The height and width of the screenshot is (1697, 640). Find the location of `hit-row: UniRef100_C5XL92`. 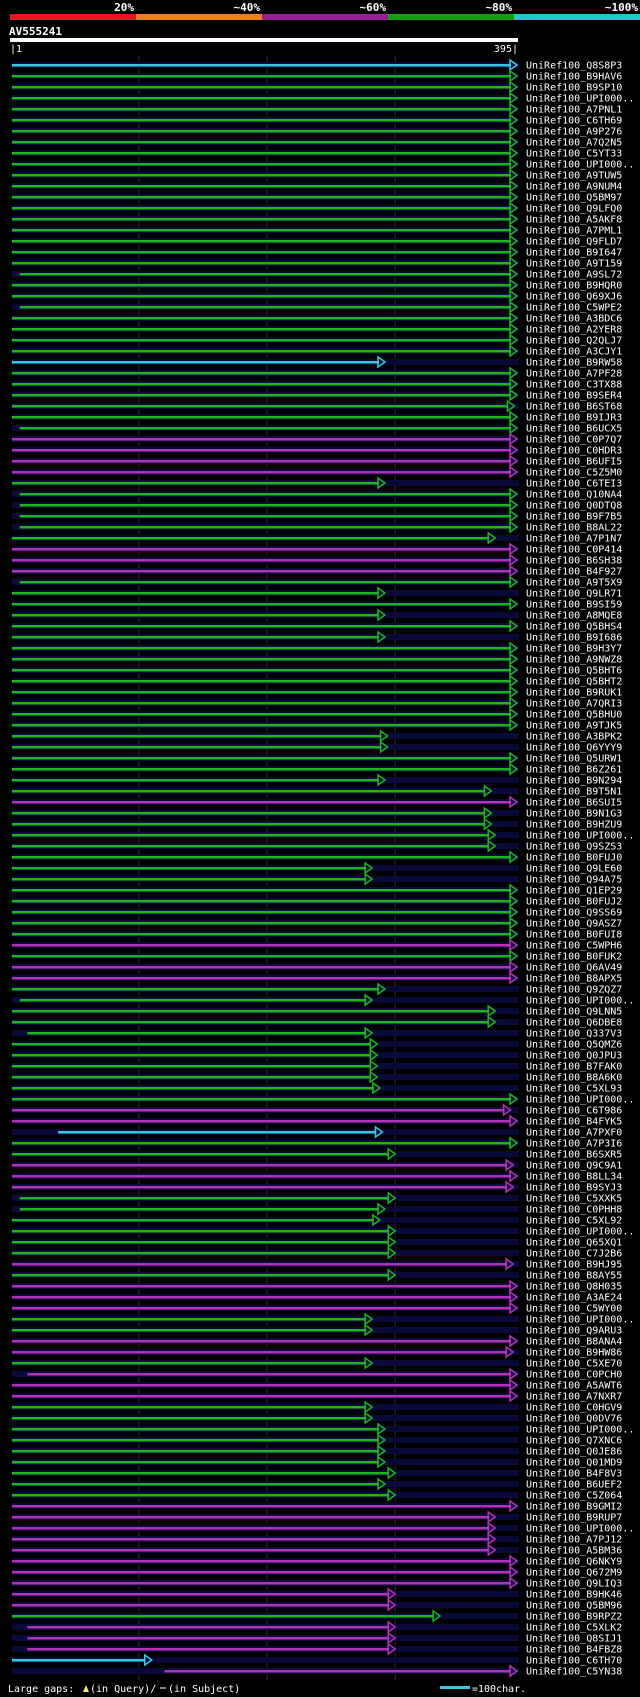

hit-row: UniRef100_C5XL92 is located at coordinates (317, 1220).